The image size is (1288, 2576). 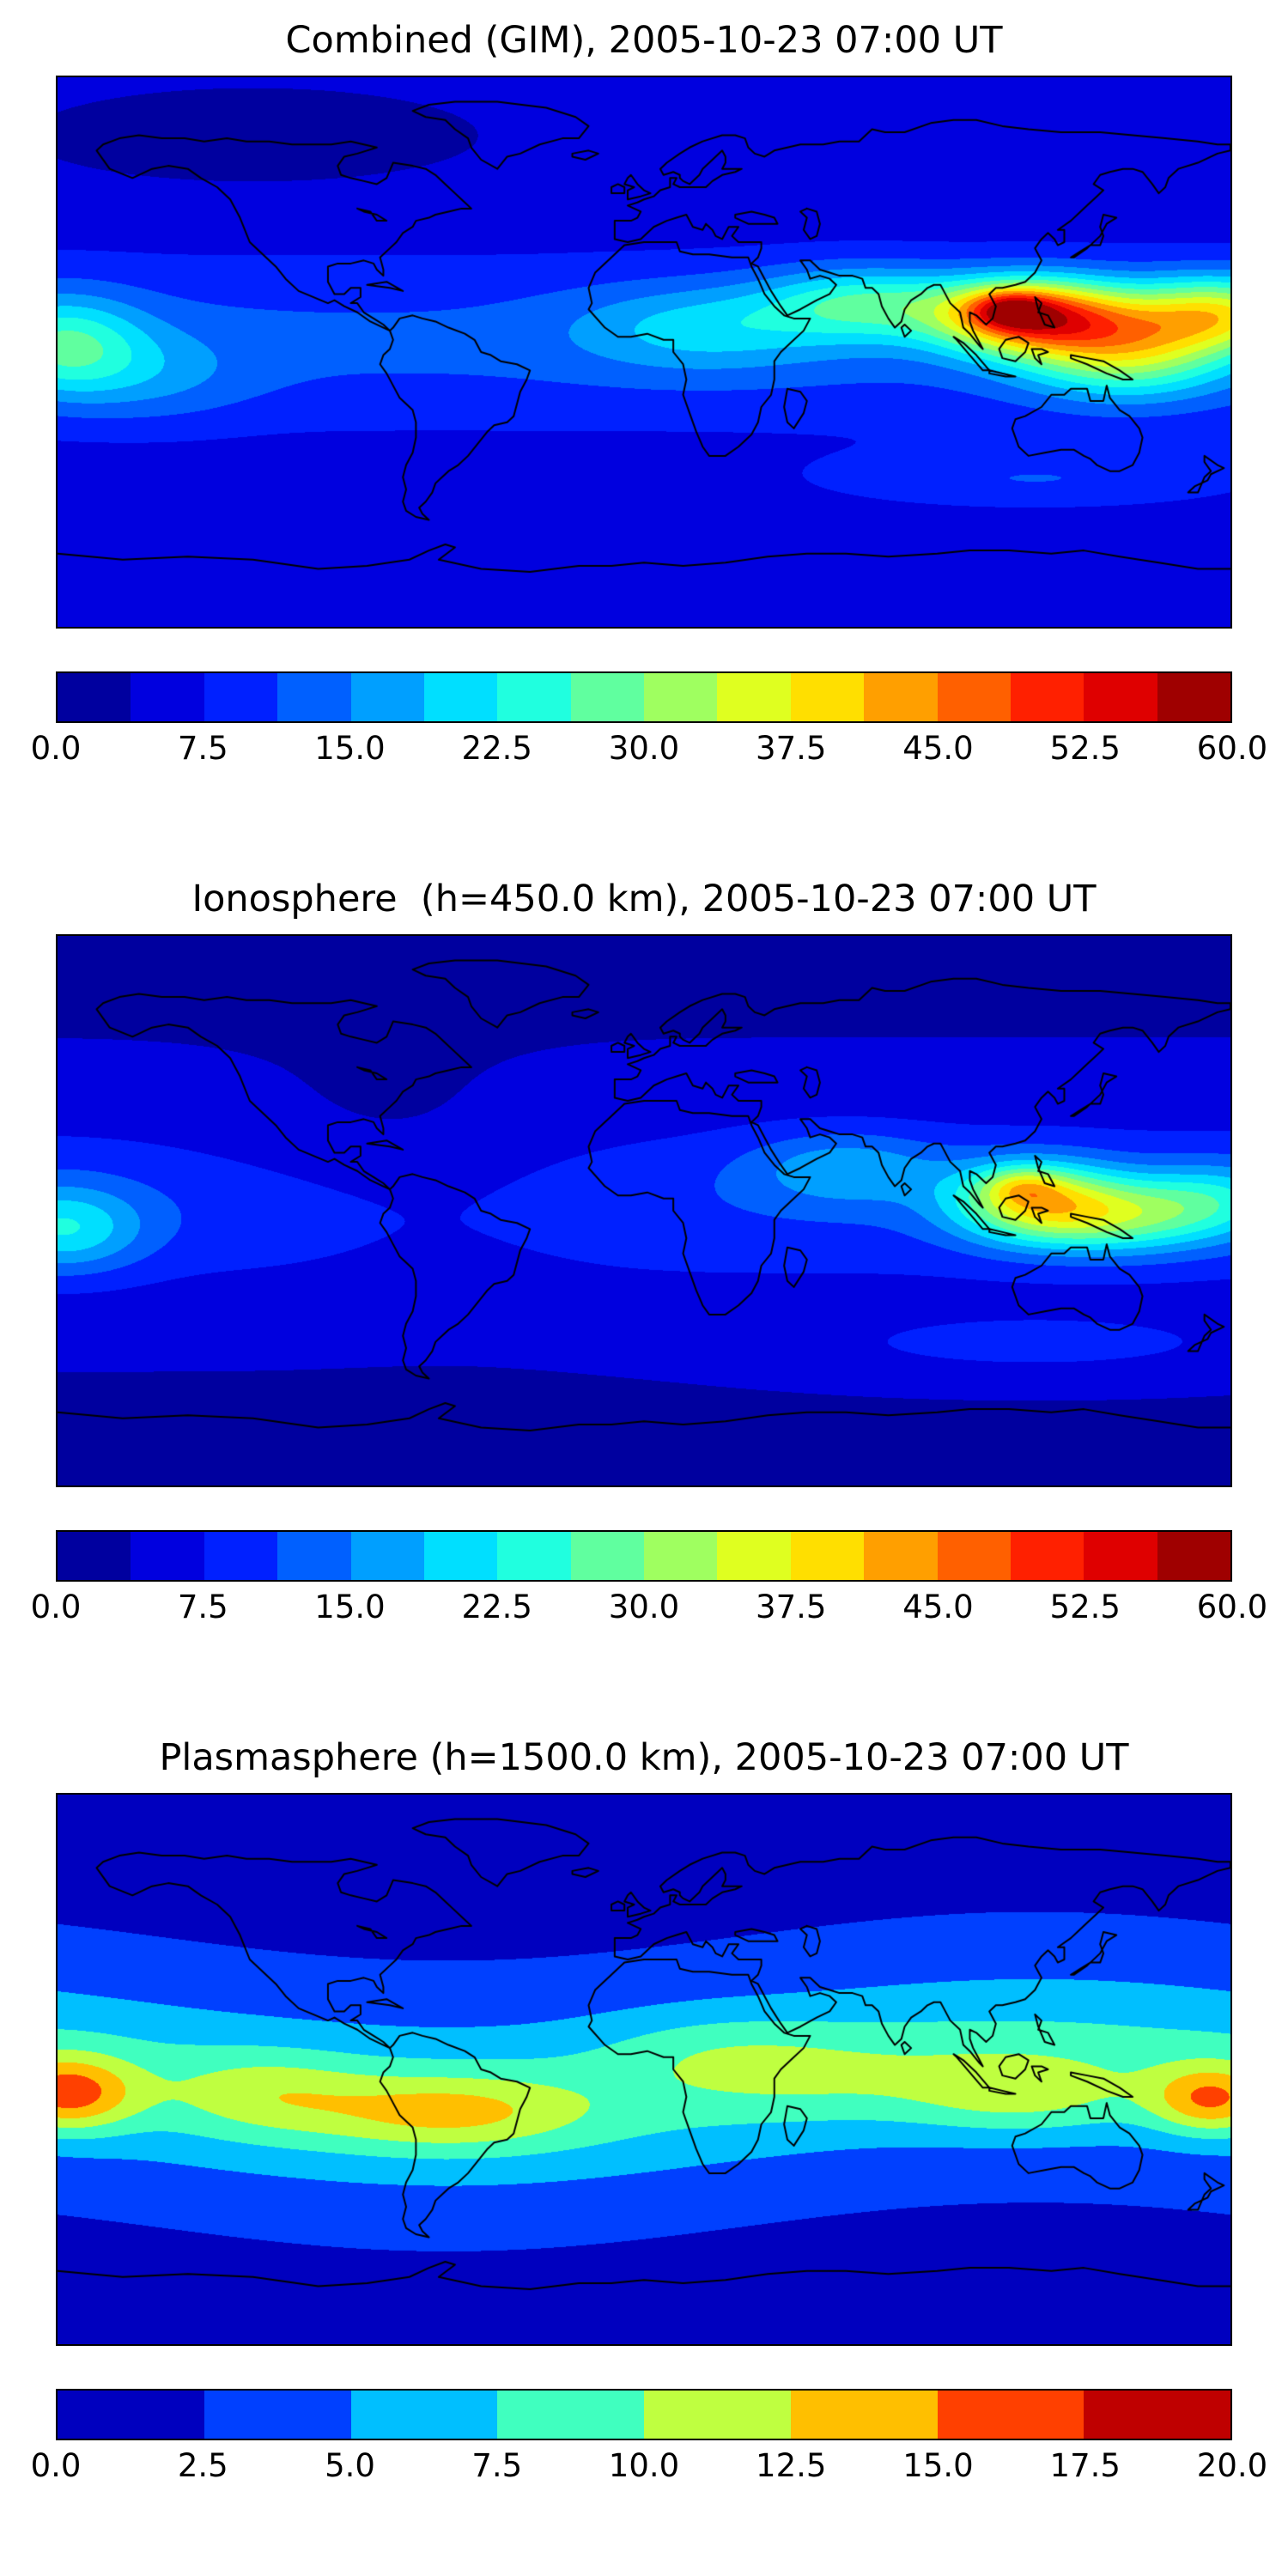 I want to click on colorbar-combined, so click(x=644, y=697).